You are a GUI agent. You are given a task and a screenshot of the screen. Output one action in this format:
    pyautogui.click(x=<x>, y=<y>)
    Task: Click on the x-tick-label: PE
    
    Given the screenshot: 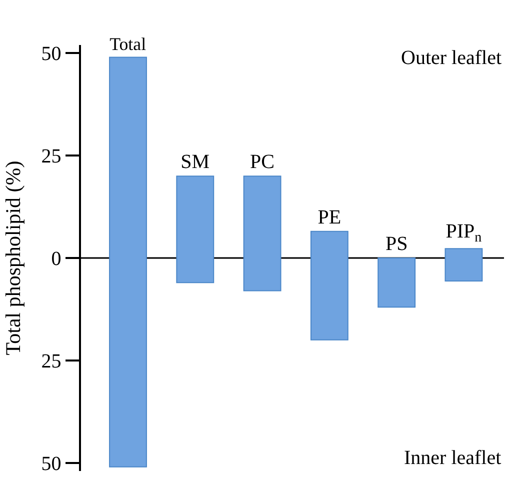 What is the action you would take?
    pyautogui.click(x=330, y=217)
    